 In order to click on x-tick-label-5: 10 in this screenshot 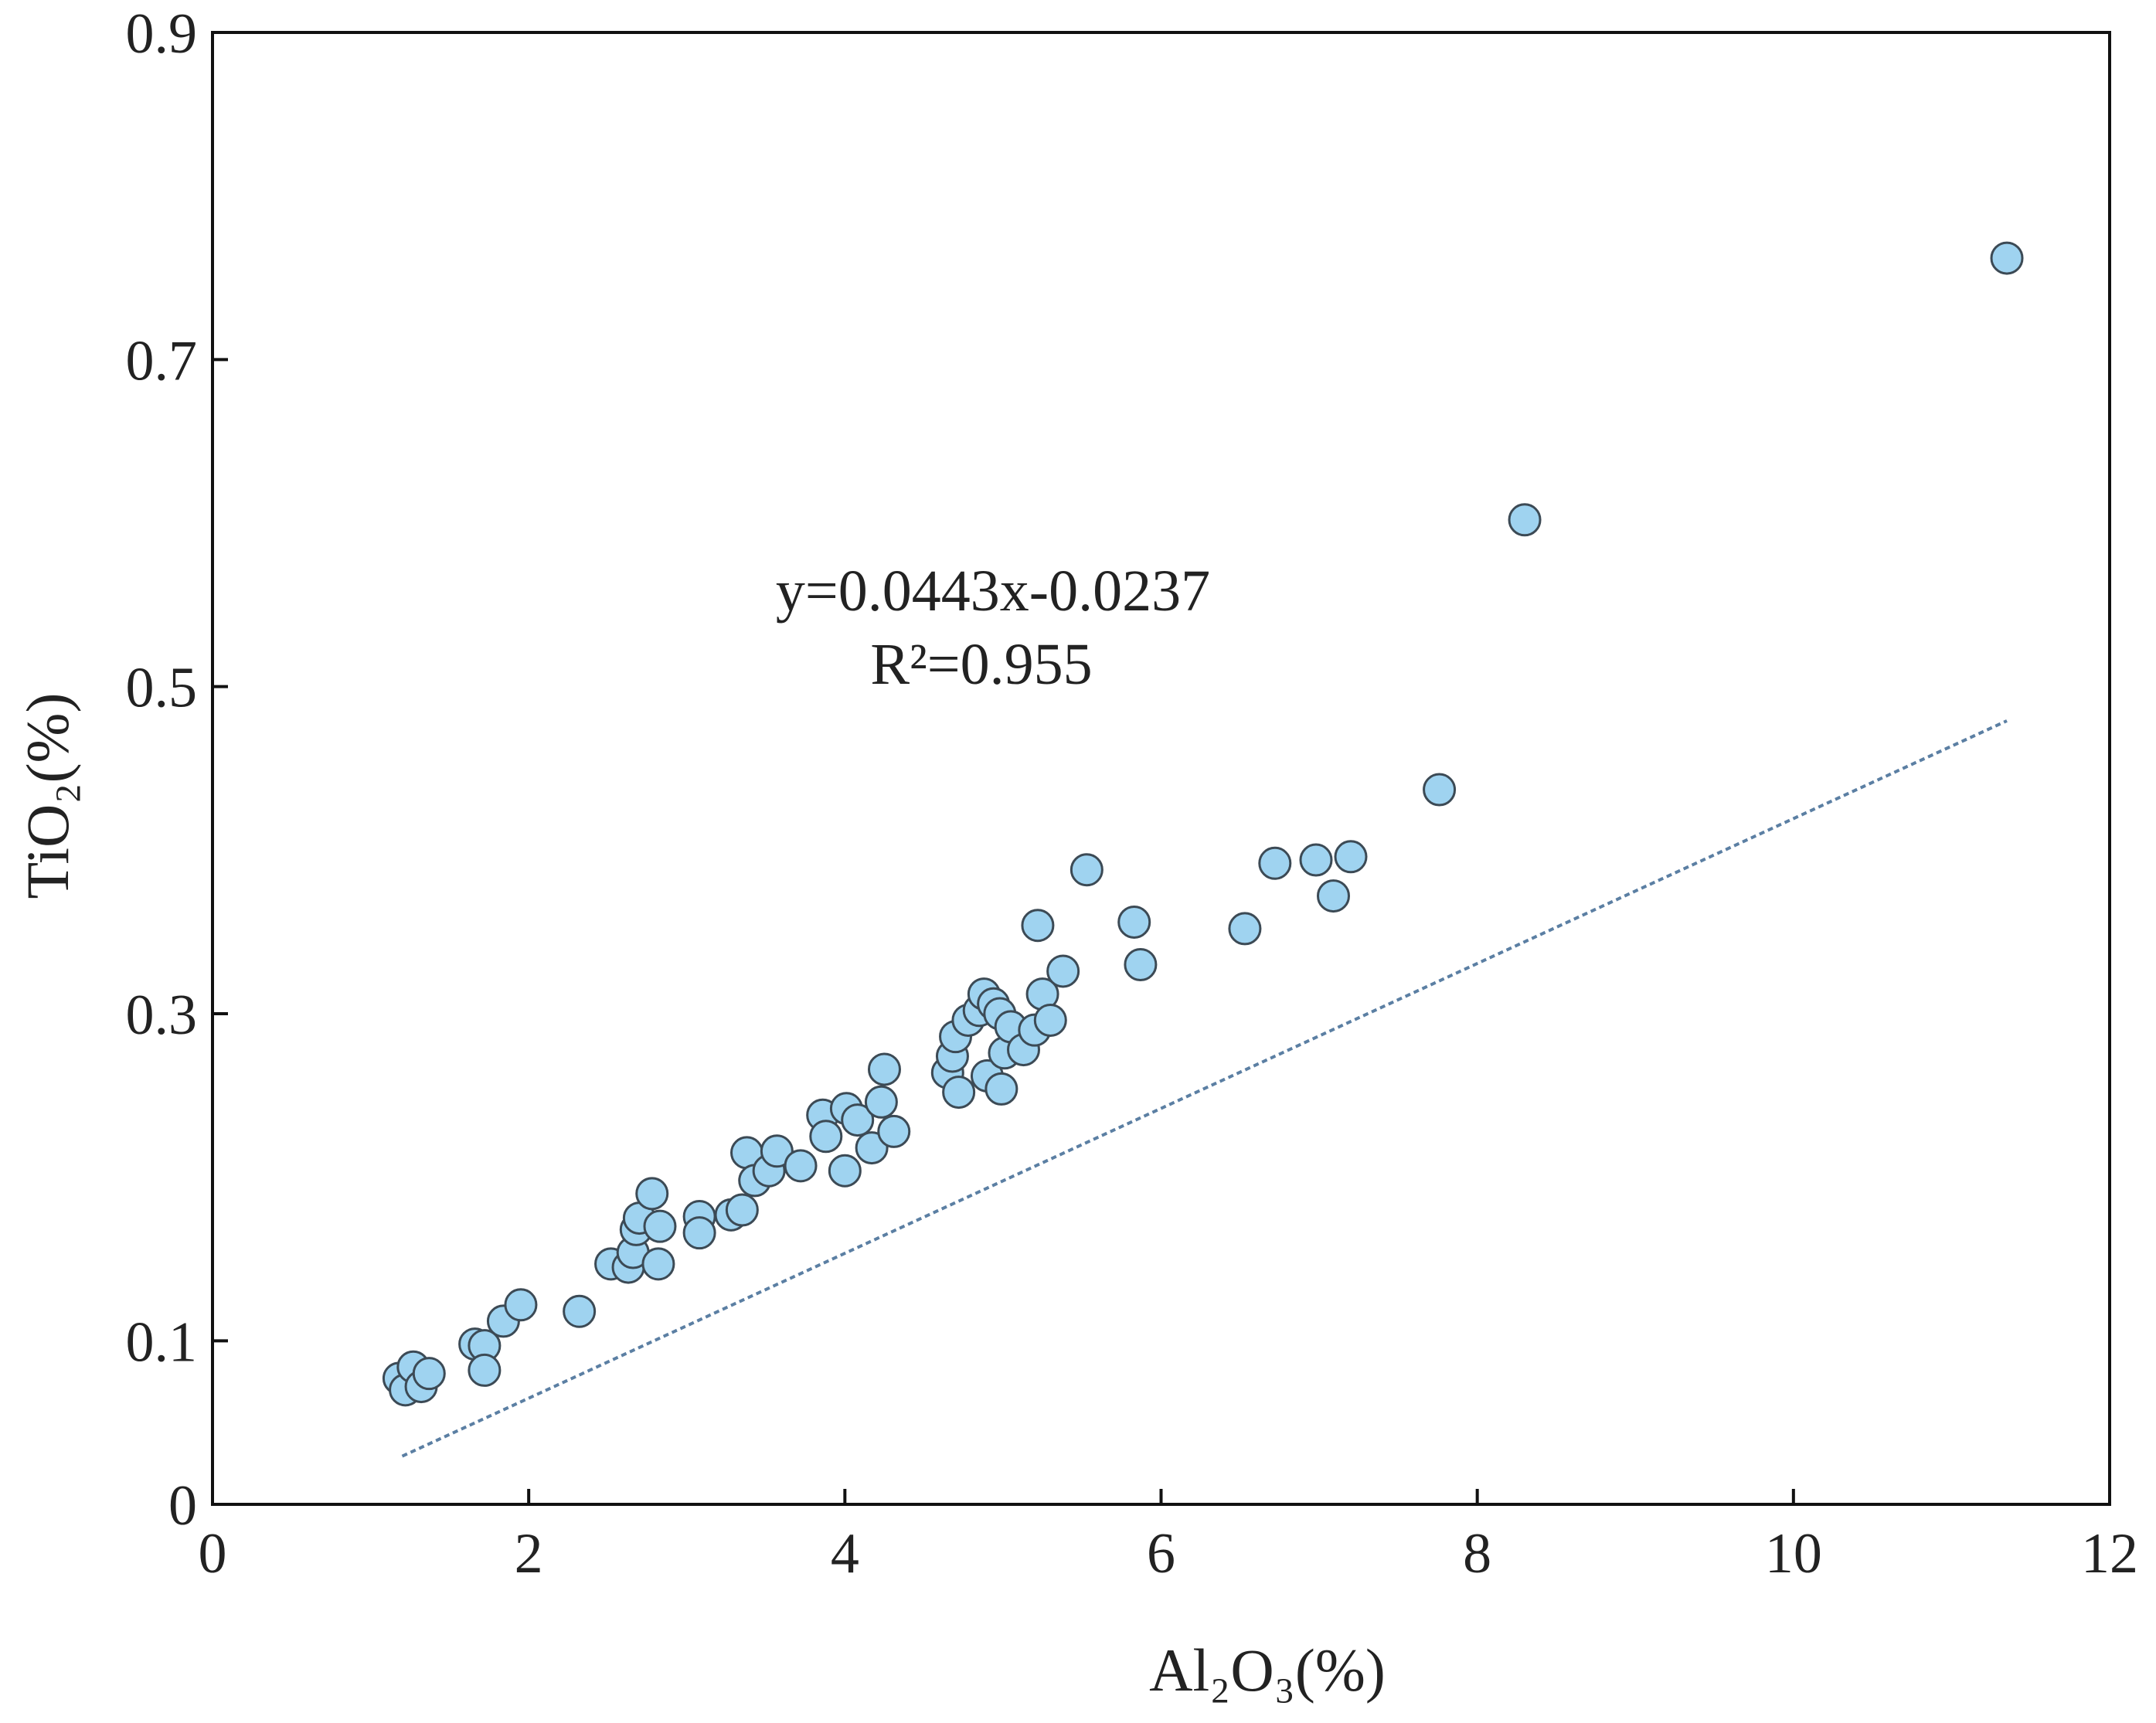, I will do `click(1793, 1553)`.